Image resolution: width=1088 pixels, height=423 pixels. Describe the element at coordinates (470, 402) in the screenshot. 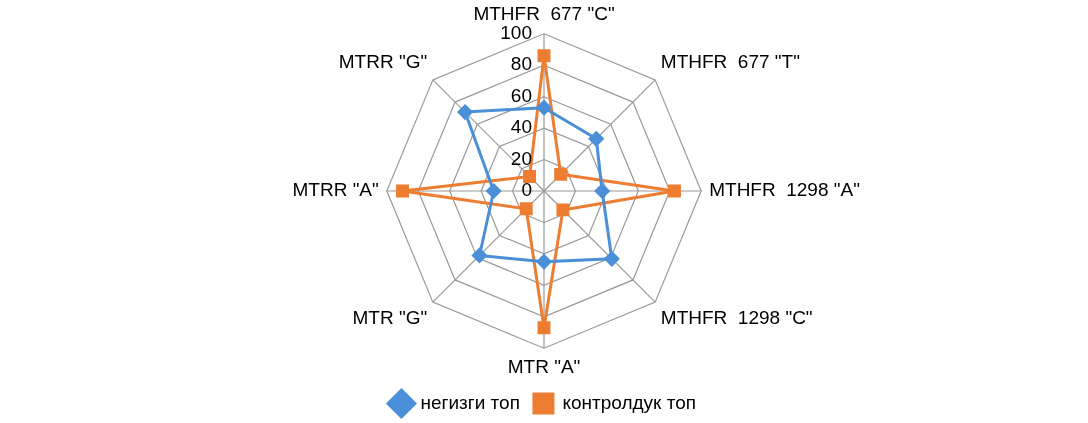

I see `legend-label: негизги топ` at that location.